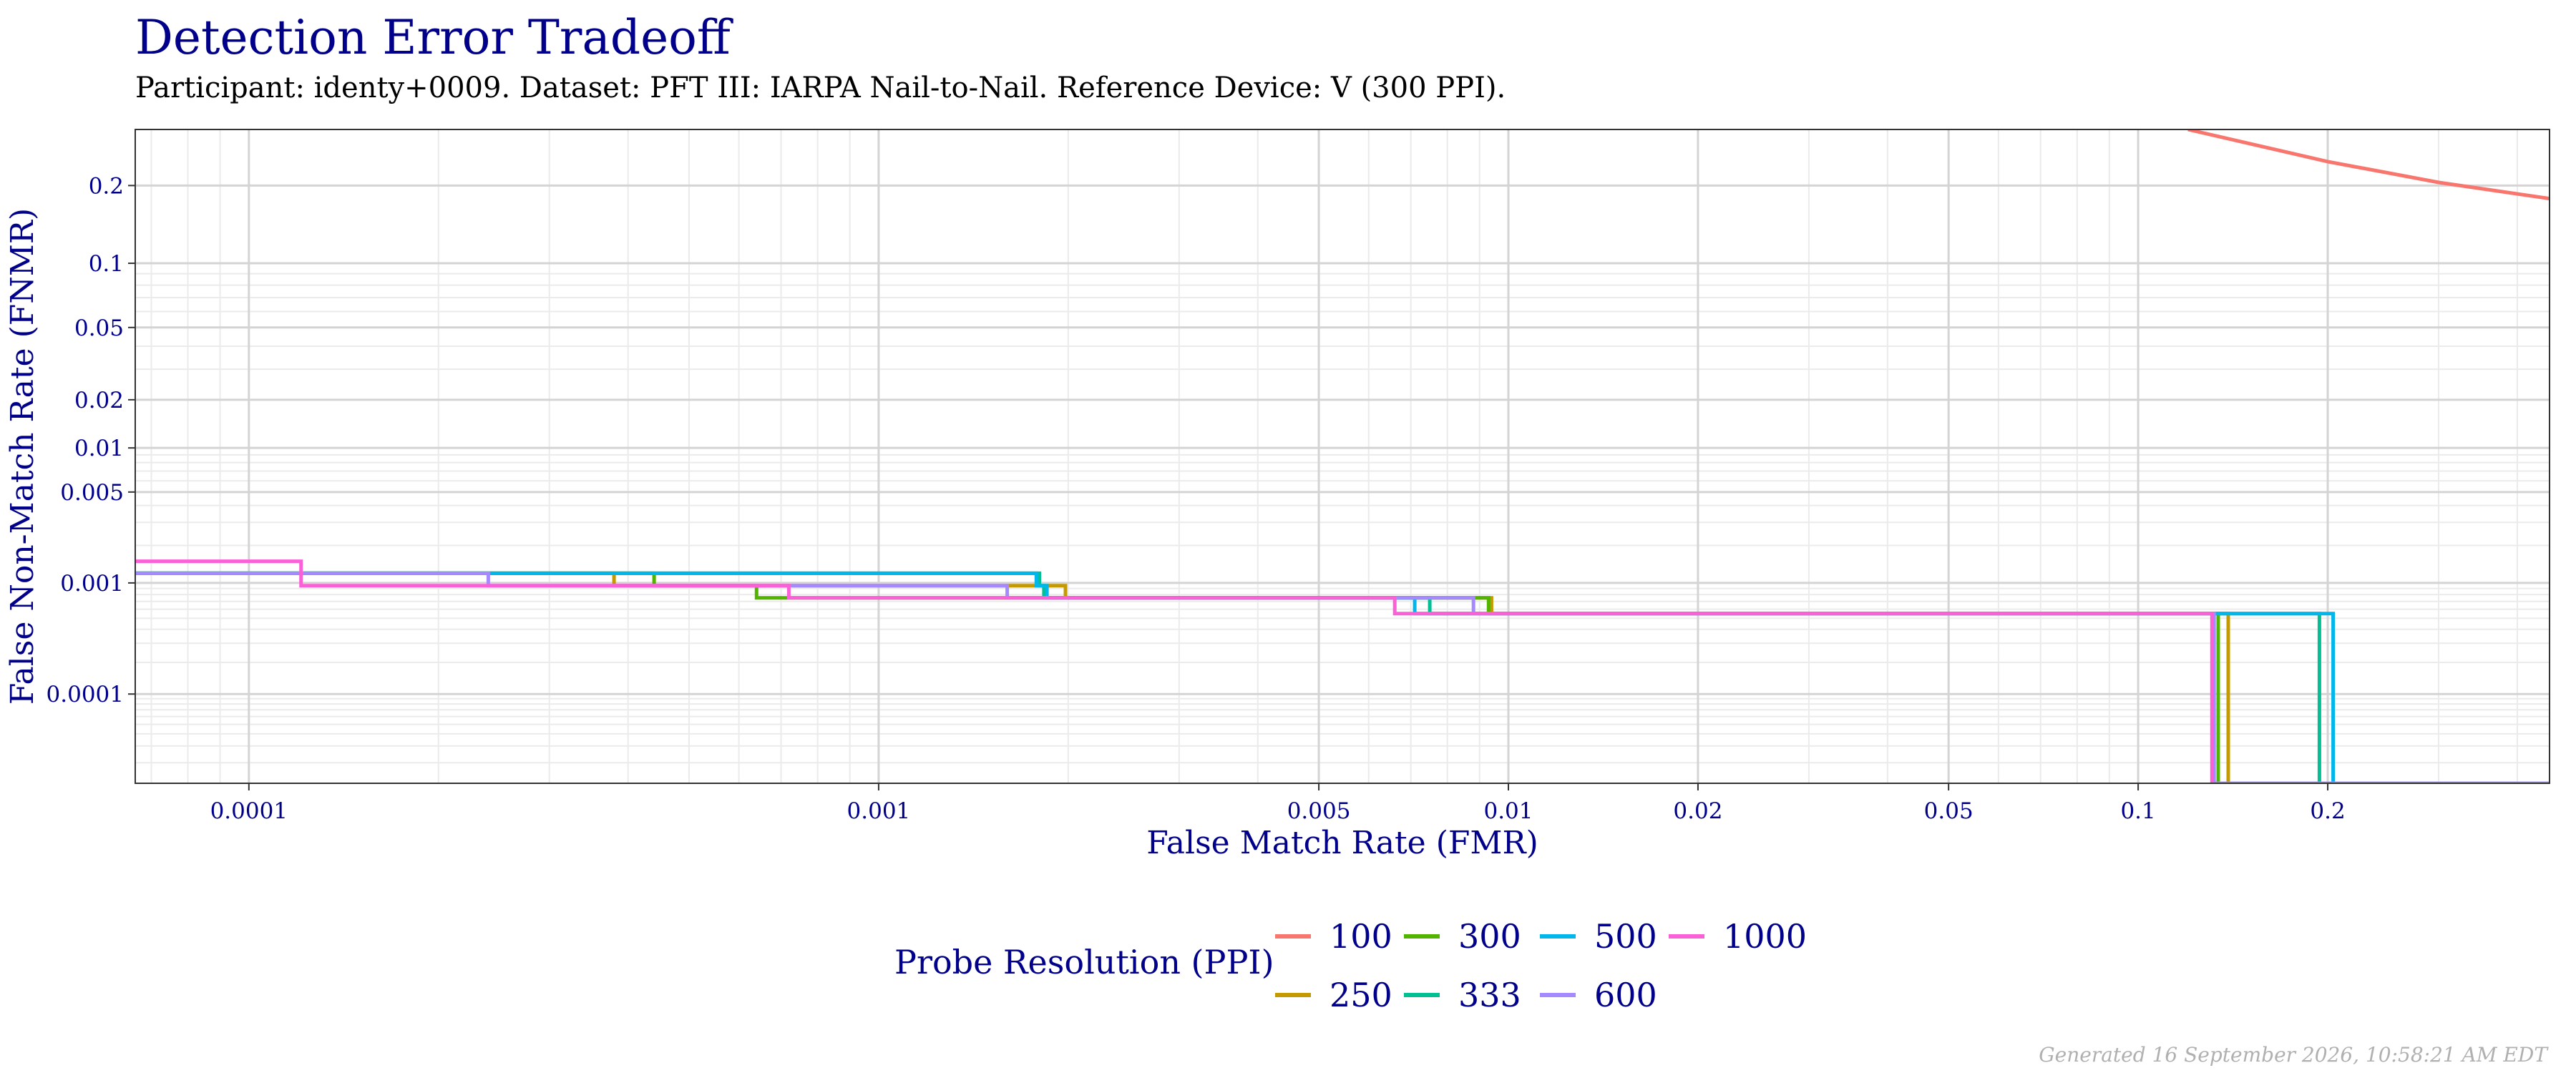  I want to click on y-axis-title: False Non-Match Rate (FNMR), so click(22, 456).